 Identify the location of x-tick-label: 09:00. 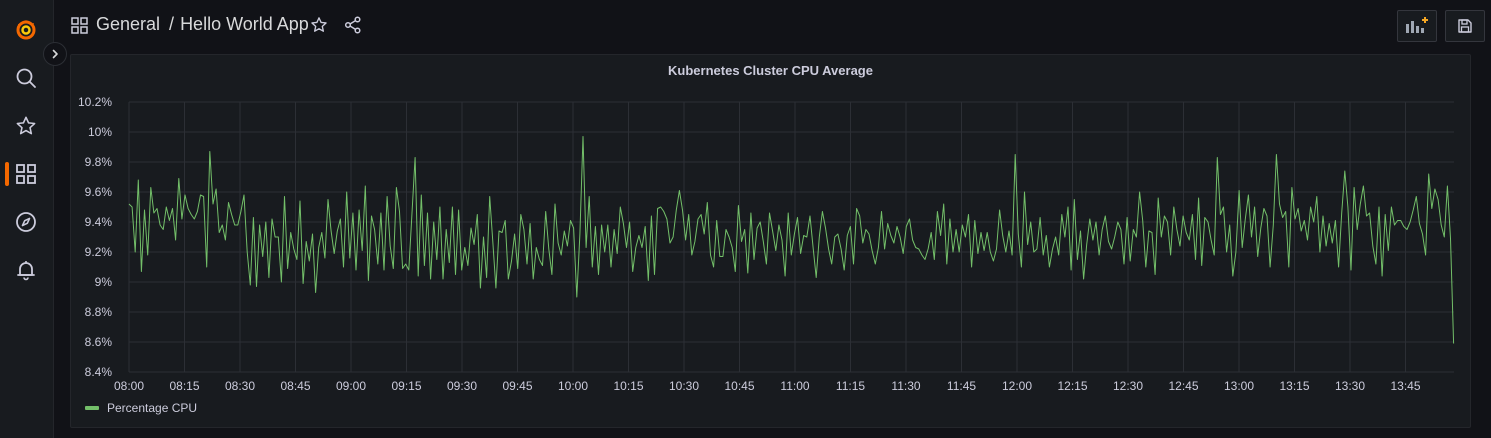
(351, 386).